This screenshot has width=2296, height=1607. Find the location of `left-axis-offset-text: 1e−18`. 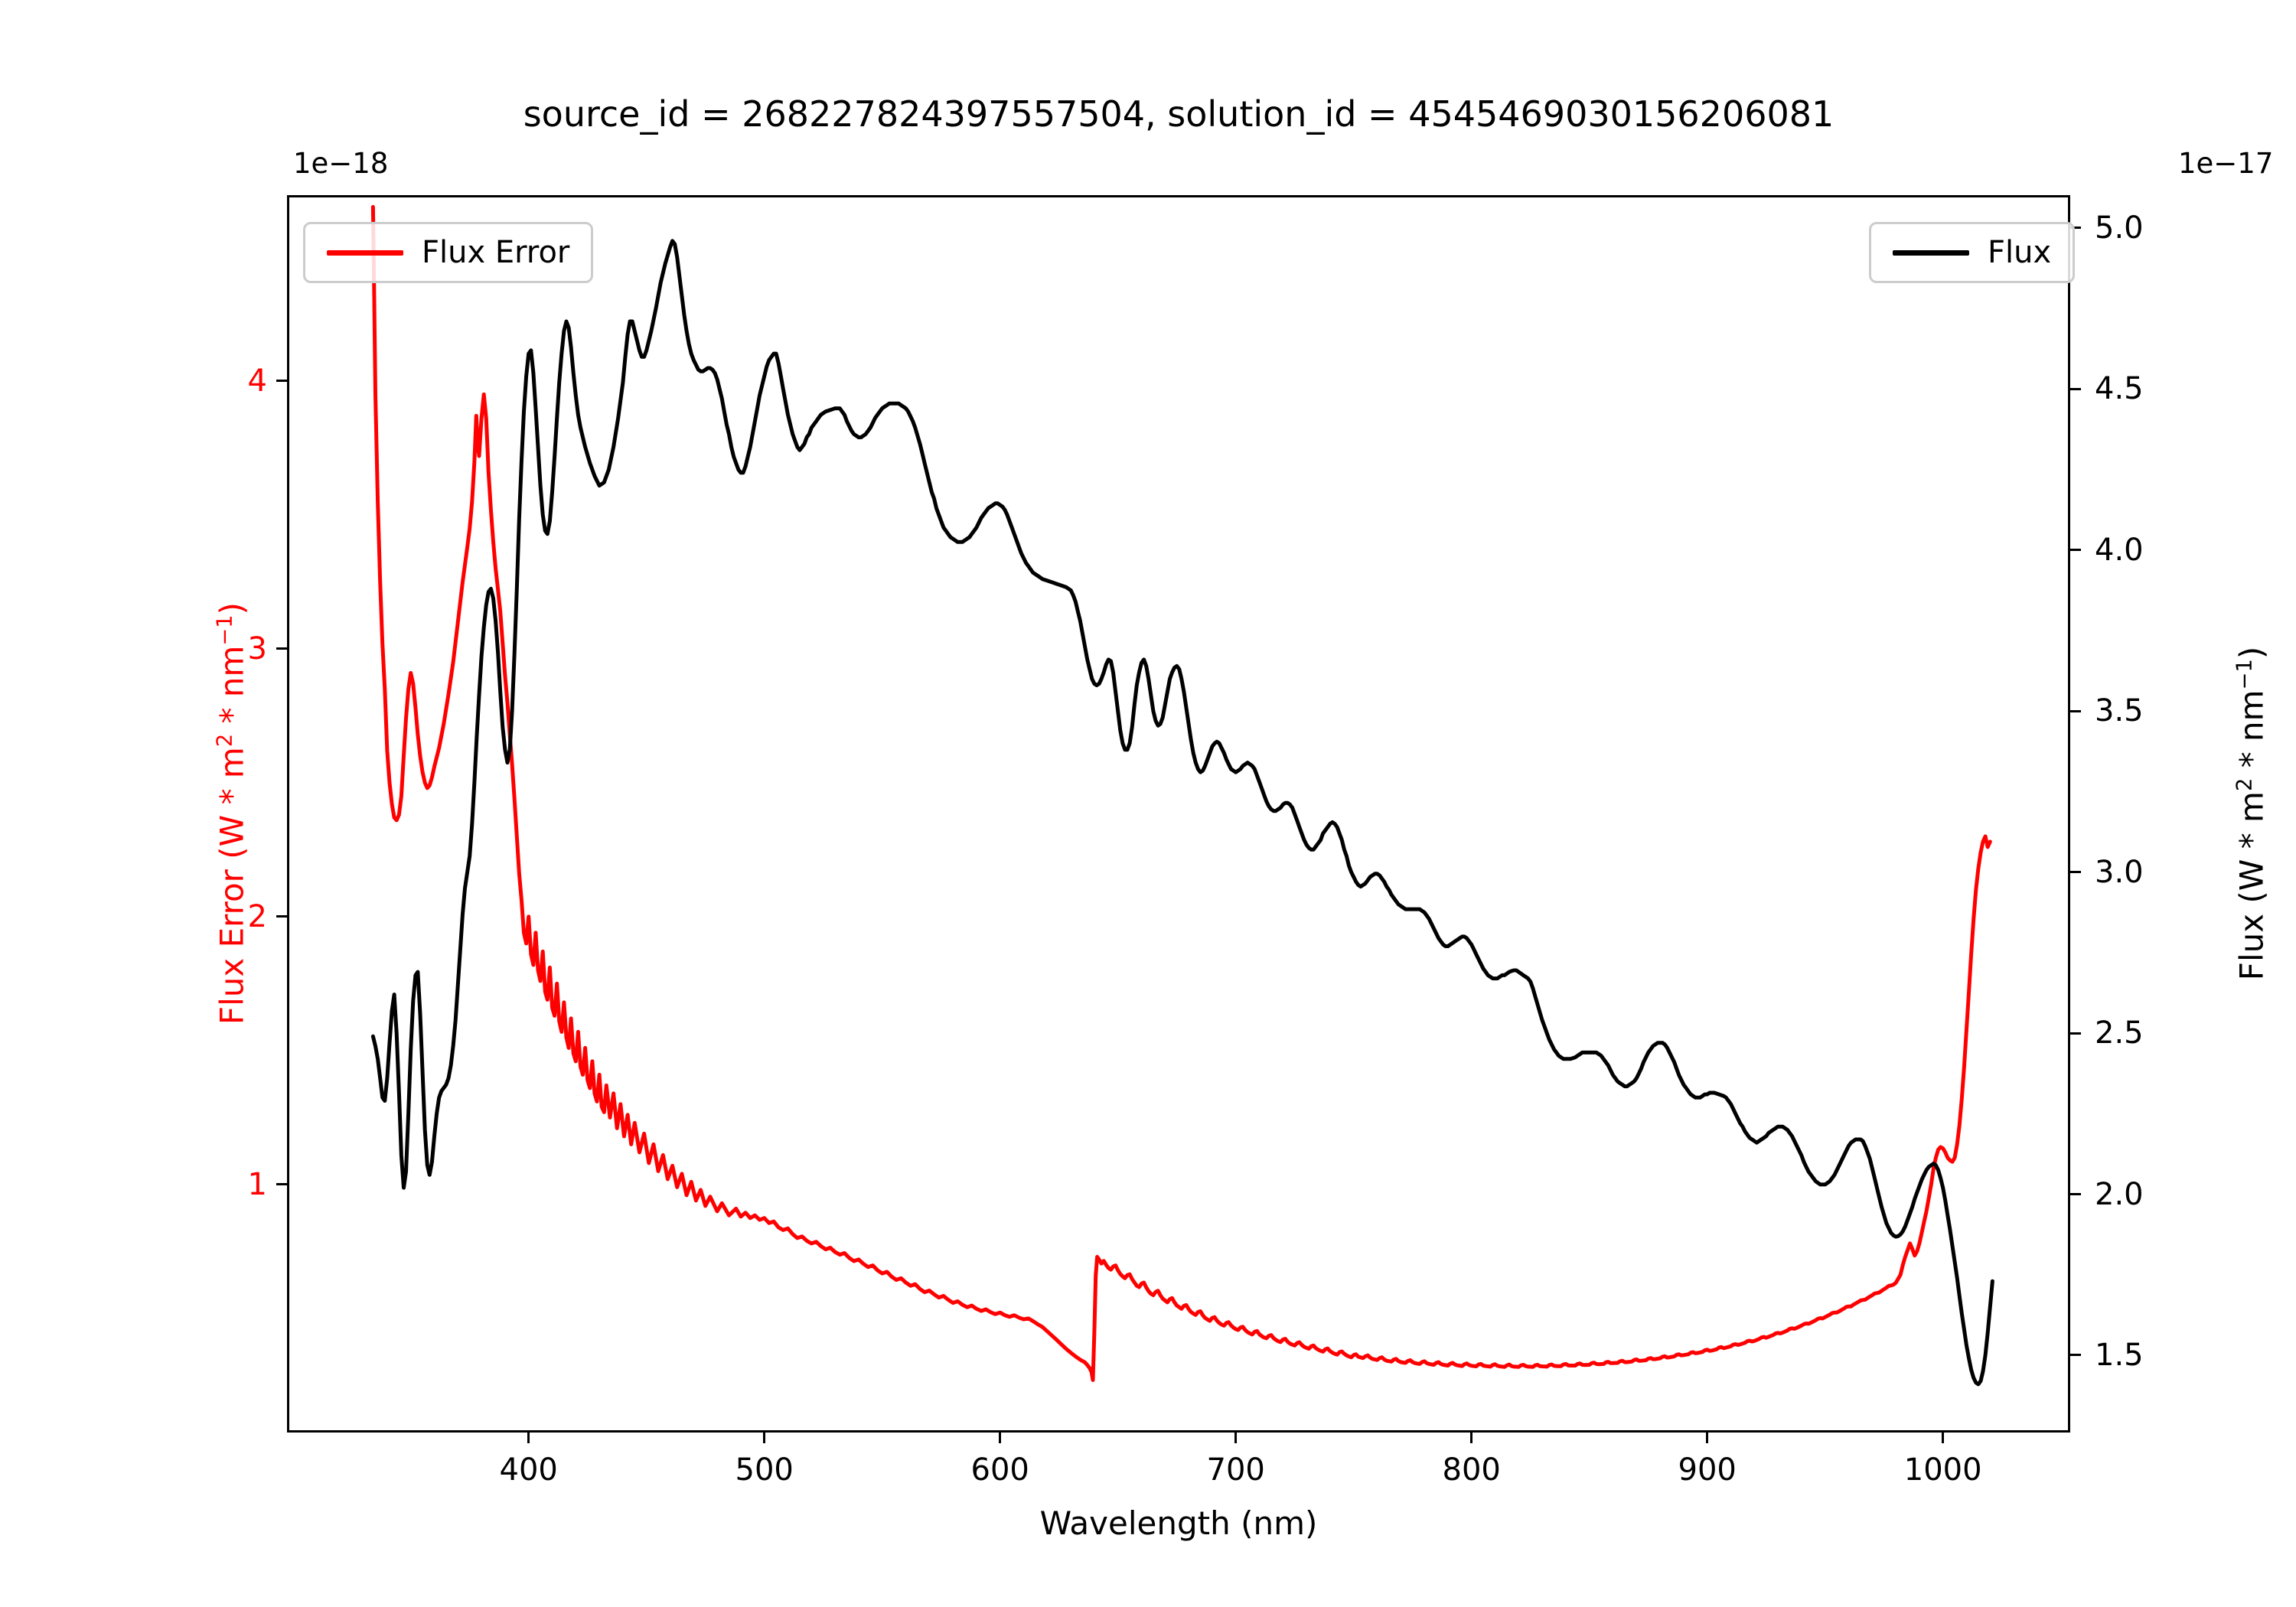

left-axis-offset-text: 1e−18 is located at coordinates (341, 163).